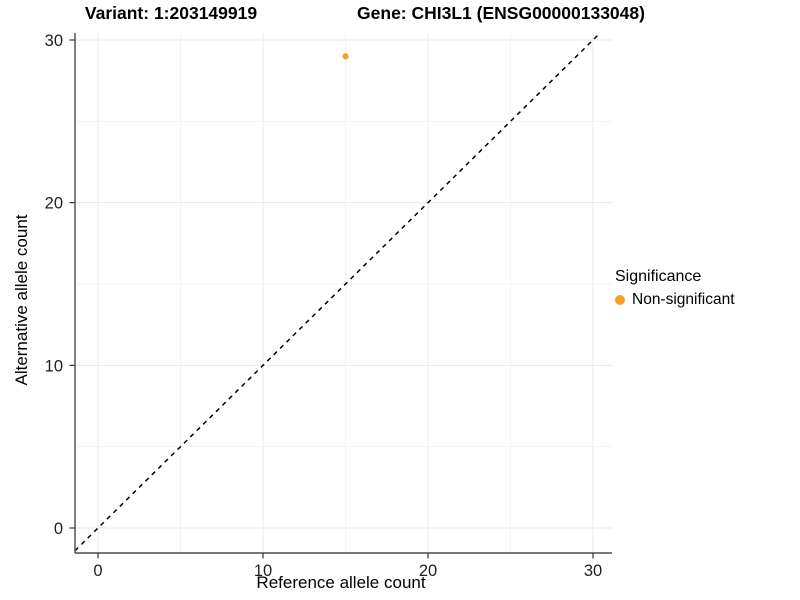 The image size is (800, 600). Describe the element at coordinates (54, 366) in the screenshot. I see `y-tick-label: 10` at that location.